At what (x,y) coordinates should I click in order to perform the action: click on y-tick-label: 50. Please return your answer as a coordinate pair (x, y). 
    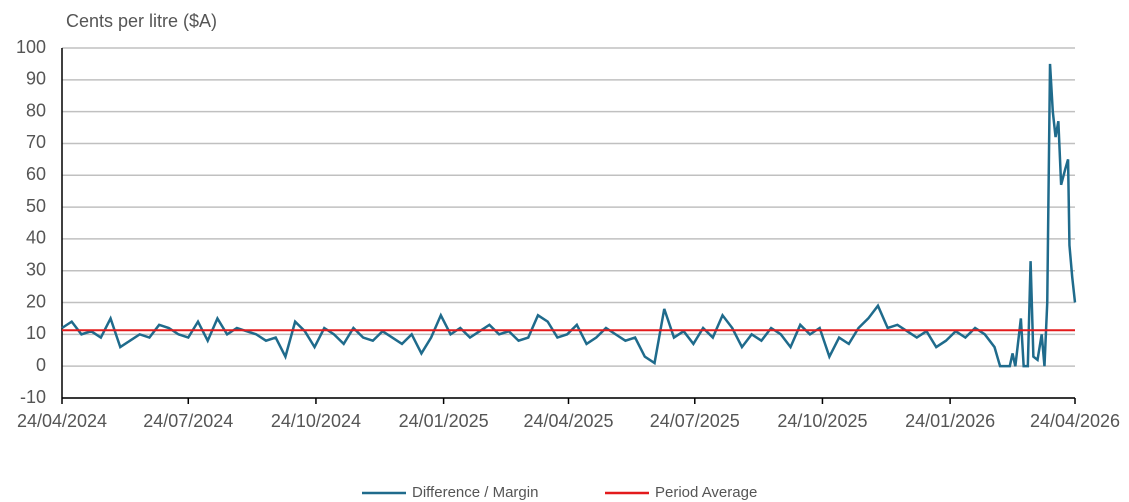
    Looking at the image, I should click on (36, 206).